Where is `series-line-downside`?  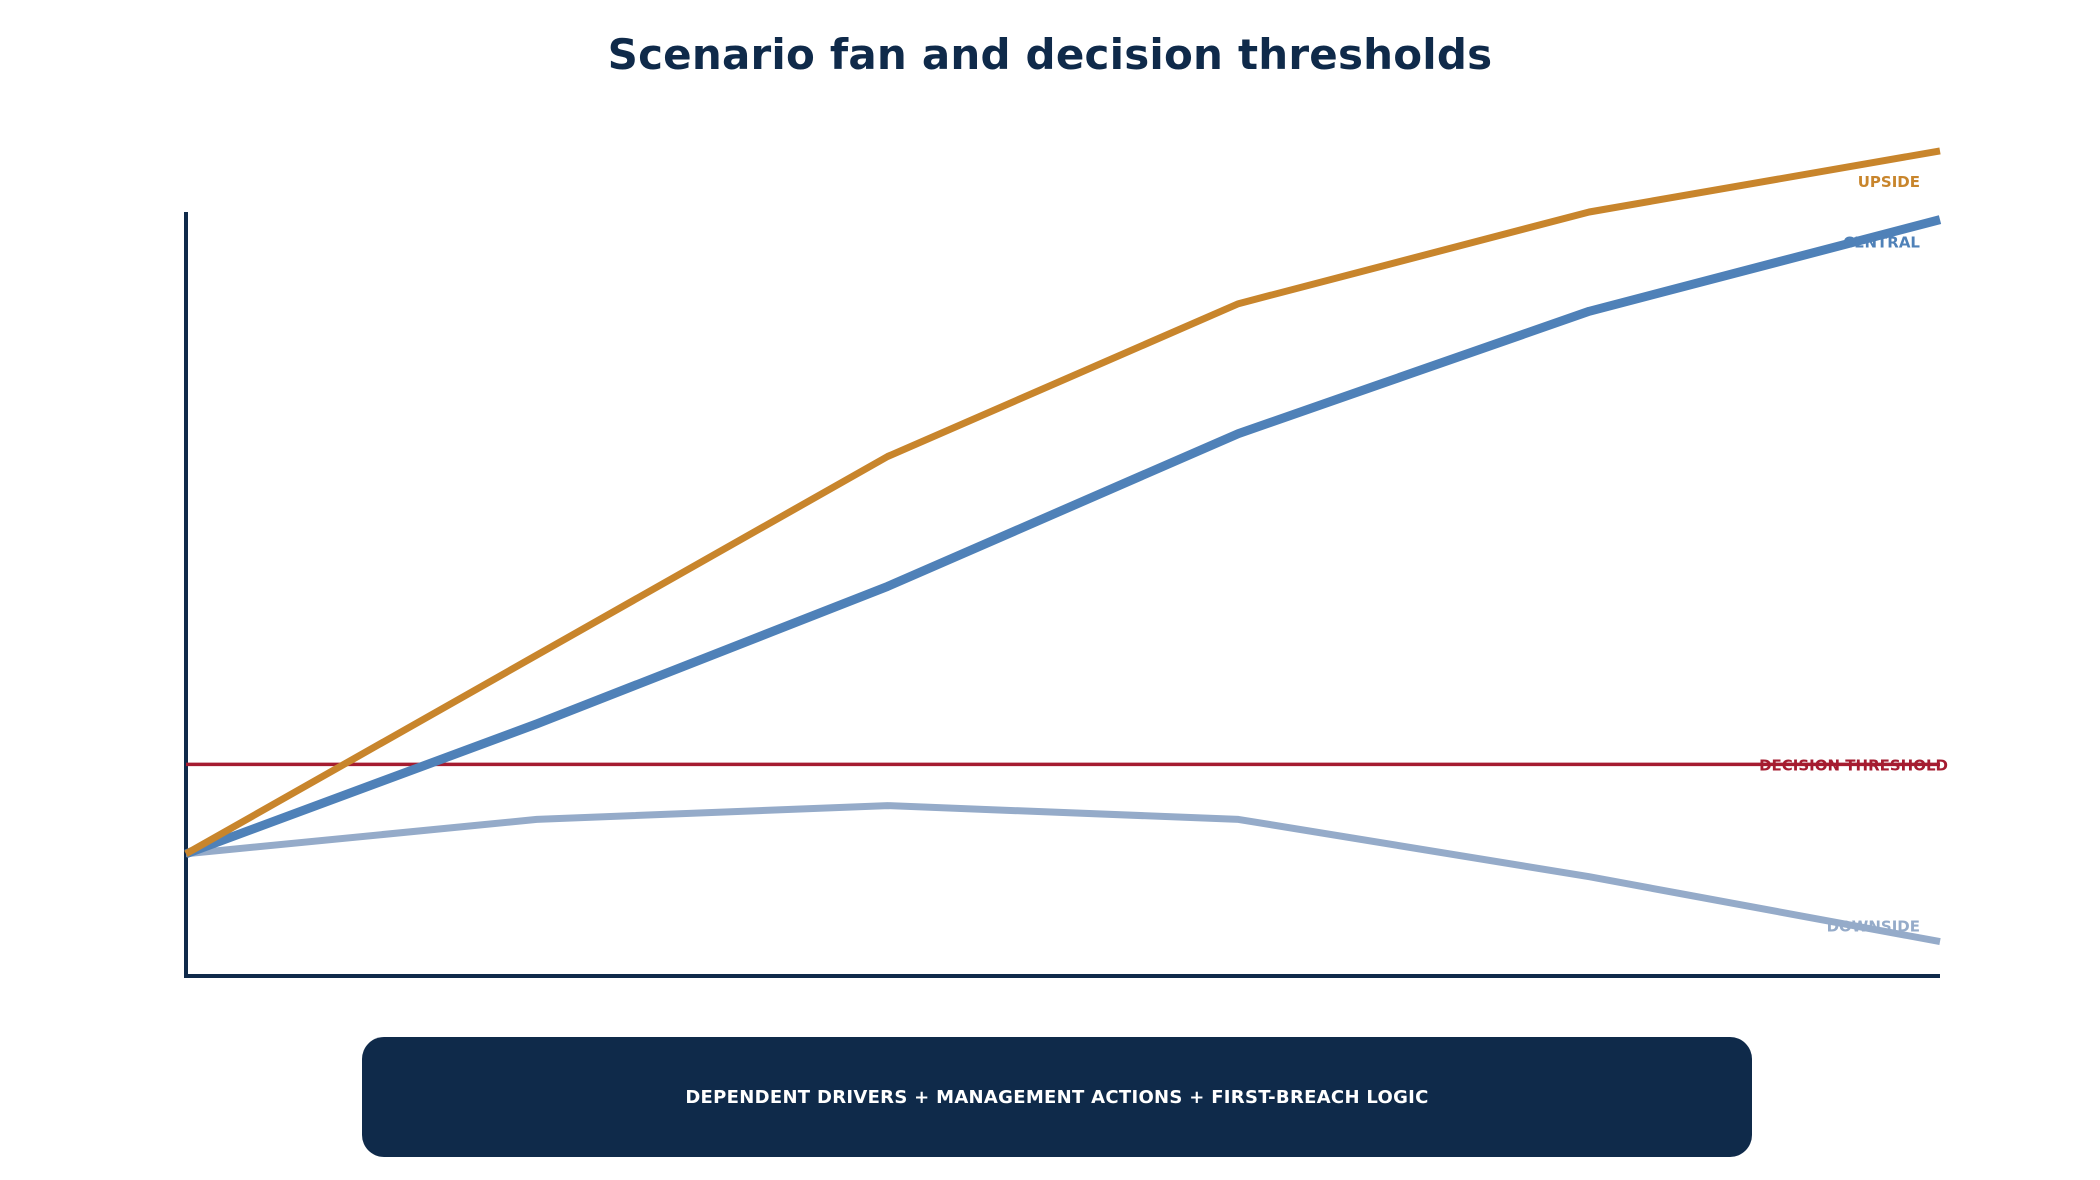 series-line-downside is located at coordinates (1063, 874).